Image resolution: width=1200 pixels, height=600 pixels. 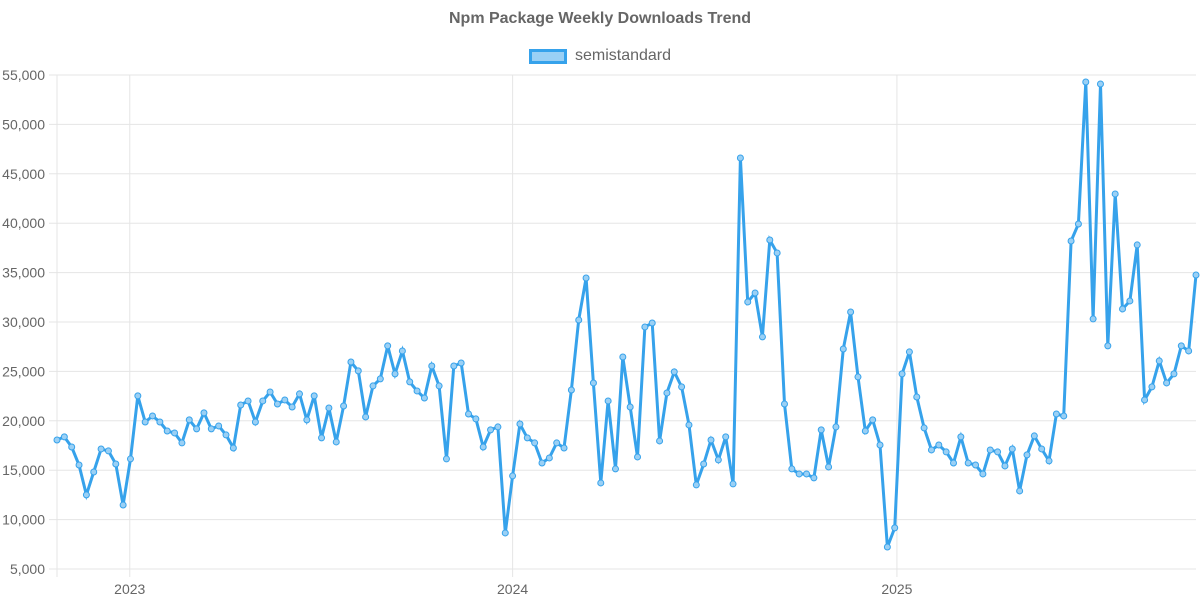 What do you see at coordinates (512, 589) in the screenshot?
I see `x-tick-label: 2024` at bounding box center [512, 589].